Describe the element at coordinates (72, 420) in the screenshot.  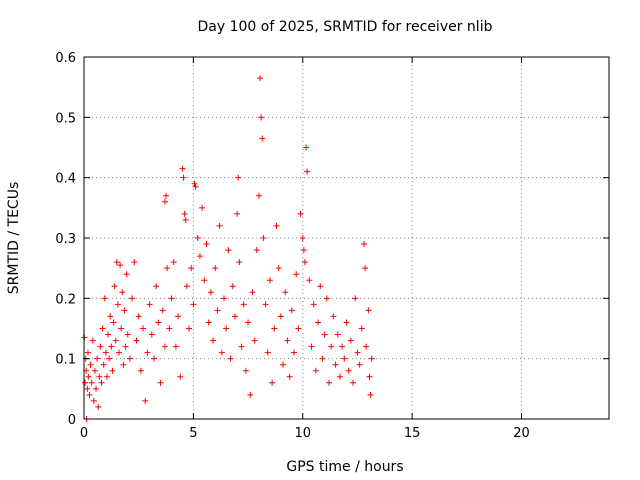
I see `y-tick-label: 0` at that location.